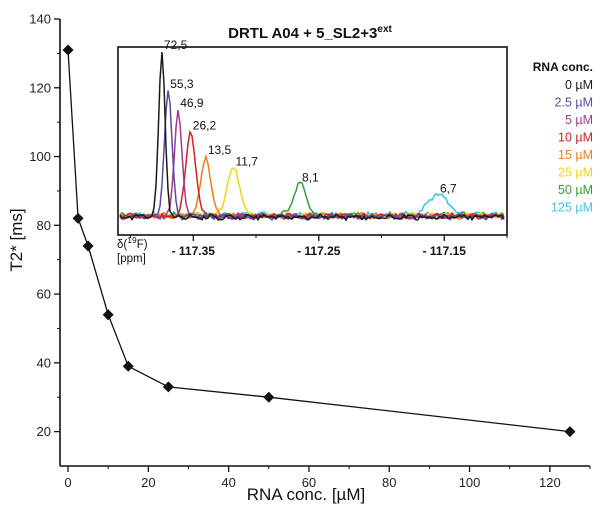  Describe the element at coordinates (40, 19) in the screenshot. I see `y-tick-label: 140` at that location.